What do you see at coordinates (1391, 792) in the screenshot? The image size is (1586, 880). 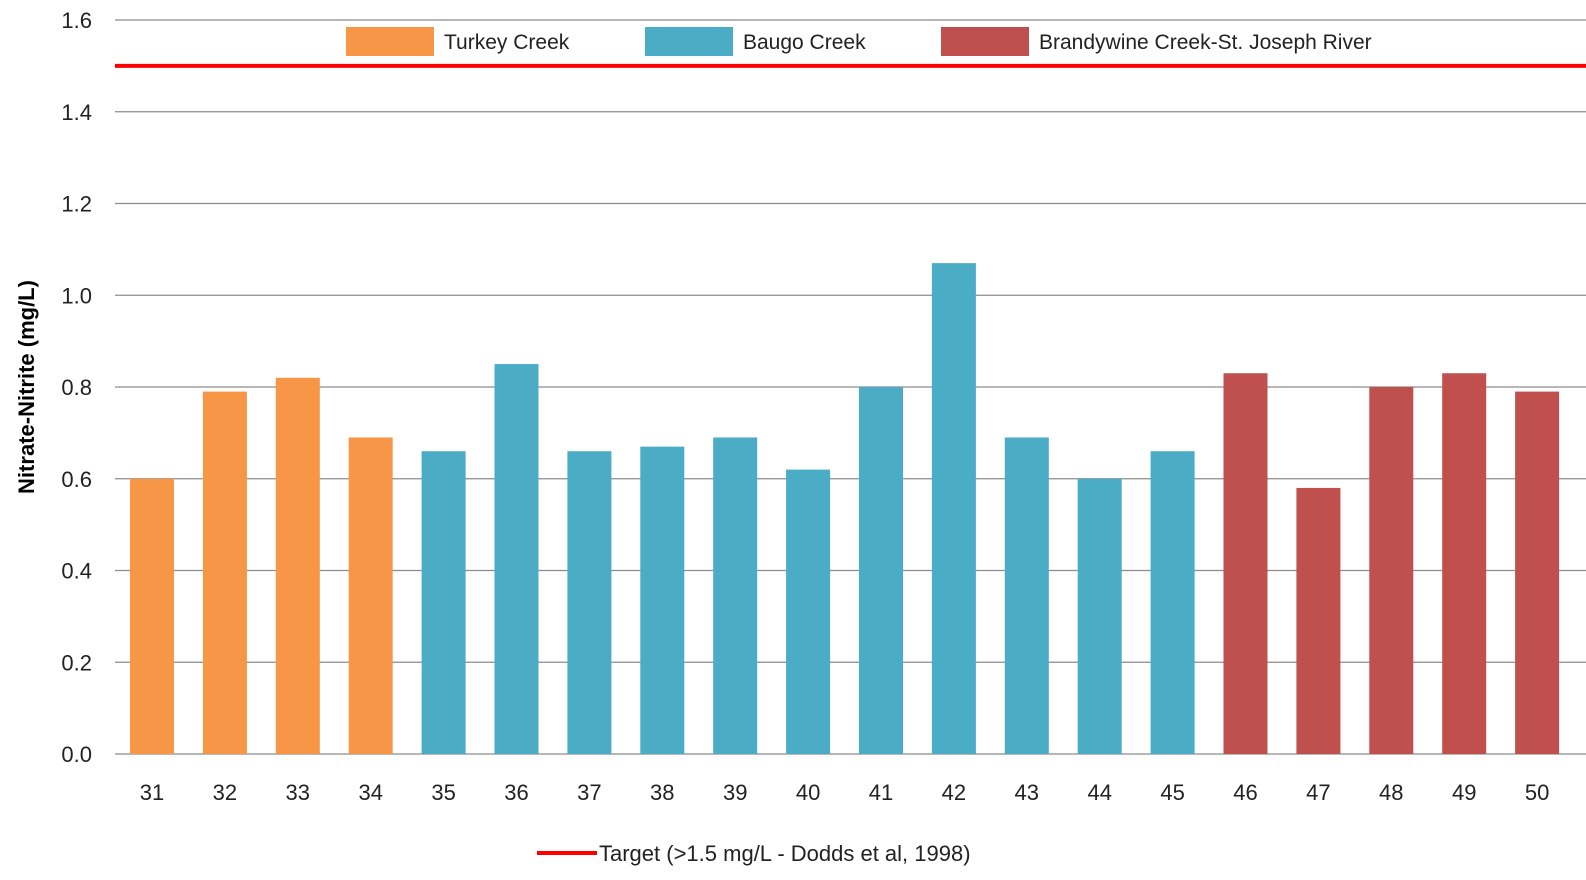 I see `x-tick-label: 48` at bounding box center [1391, 792].